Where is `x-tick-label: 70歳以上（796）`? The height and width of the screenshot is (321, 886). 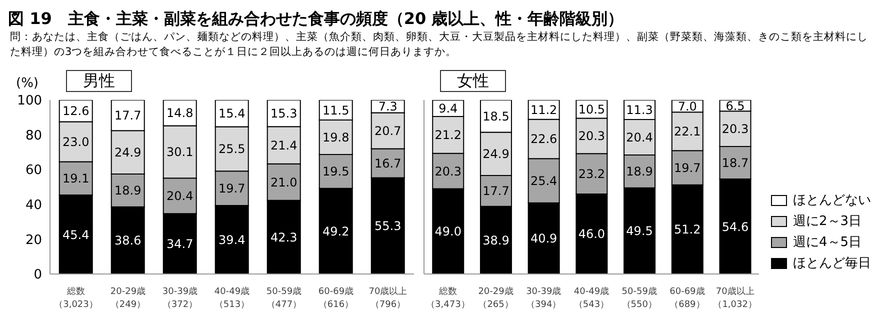 x-tick-label: 70歳以上（796） is located at coordinates (388, 298).